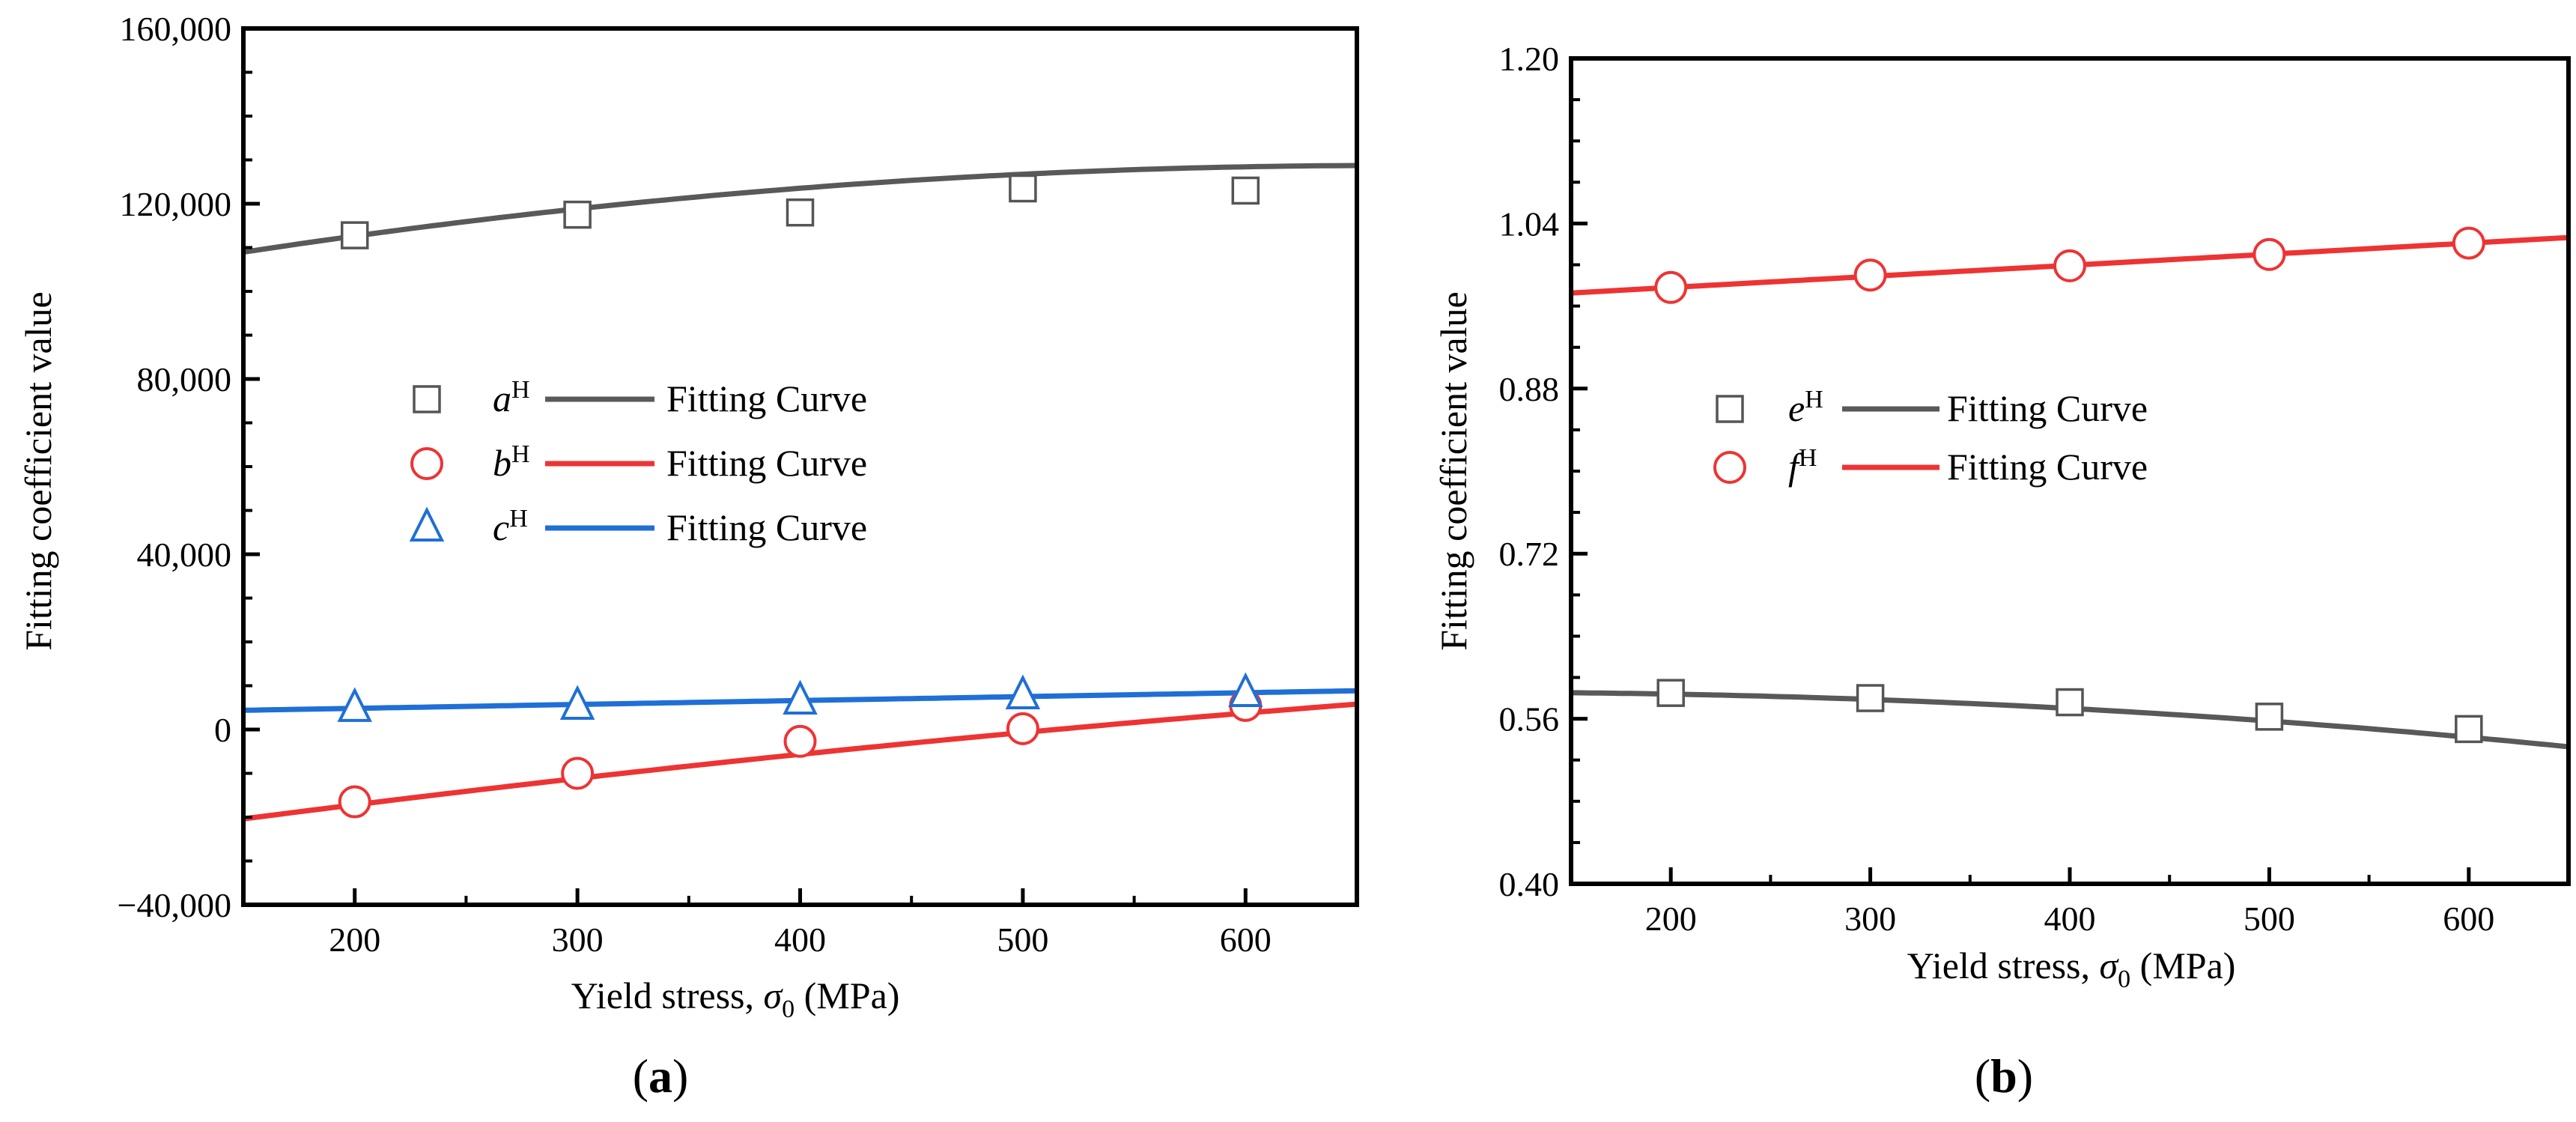 This screenshot has height=1122, width=2576. What do you see at coordinates (174, 905) in the screenshot?
I see `panel-a-y-tick-label: −40,000` at bounding box center [174, 905].